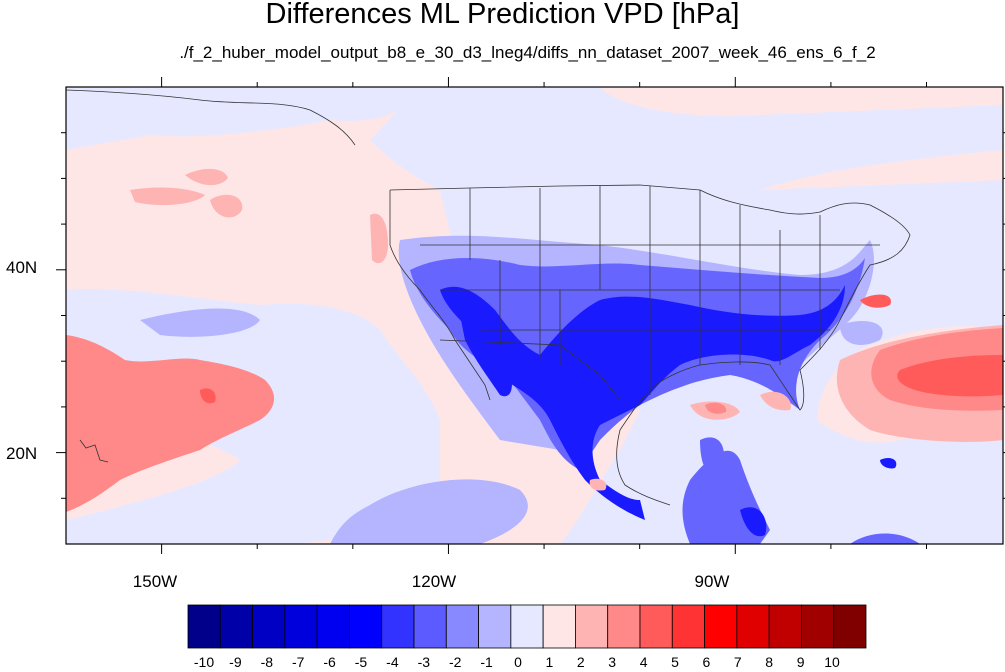 The image size is (1005, 672). Describe the element at coordinates (486, 662) in the screenshot. I see `colorbar-label: -1` at that location.